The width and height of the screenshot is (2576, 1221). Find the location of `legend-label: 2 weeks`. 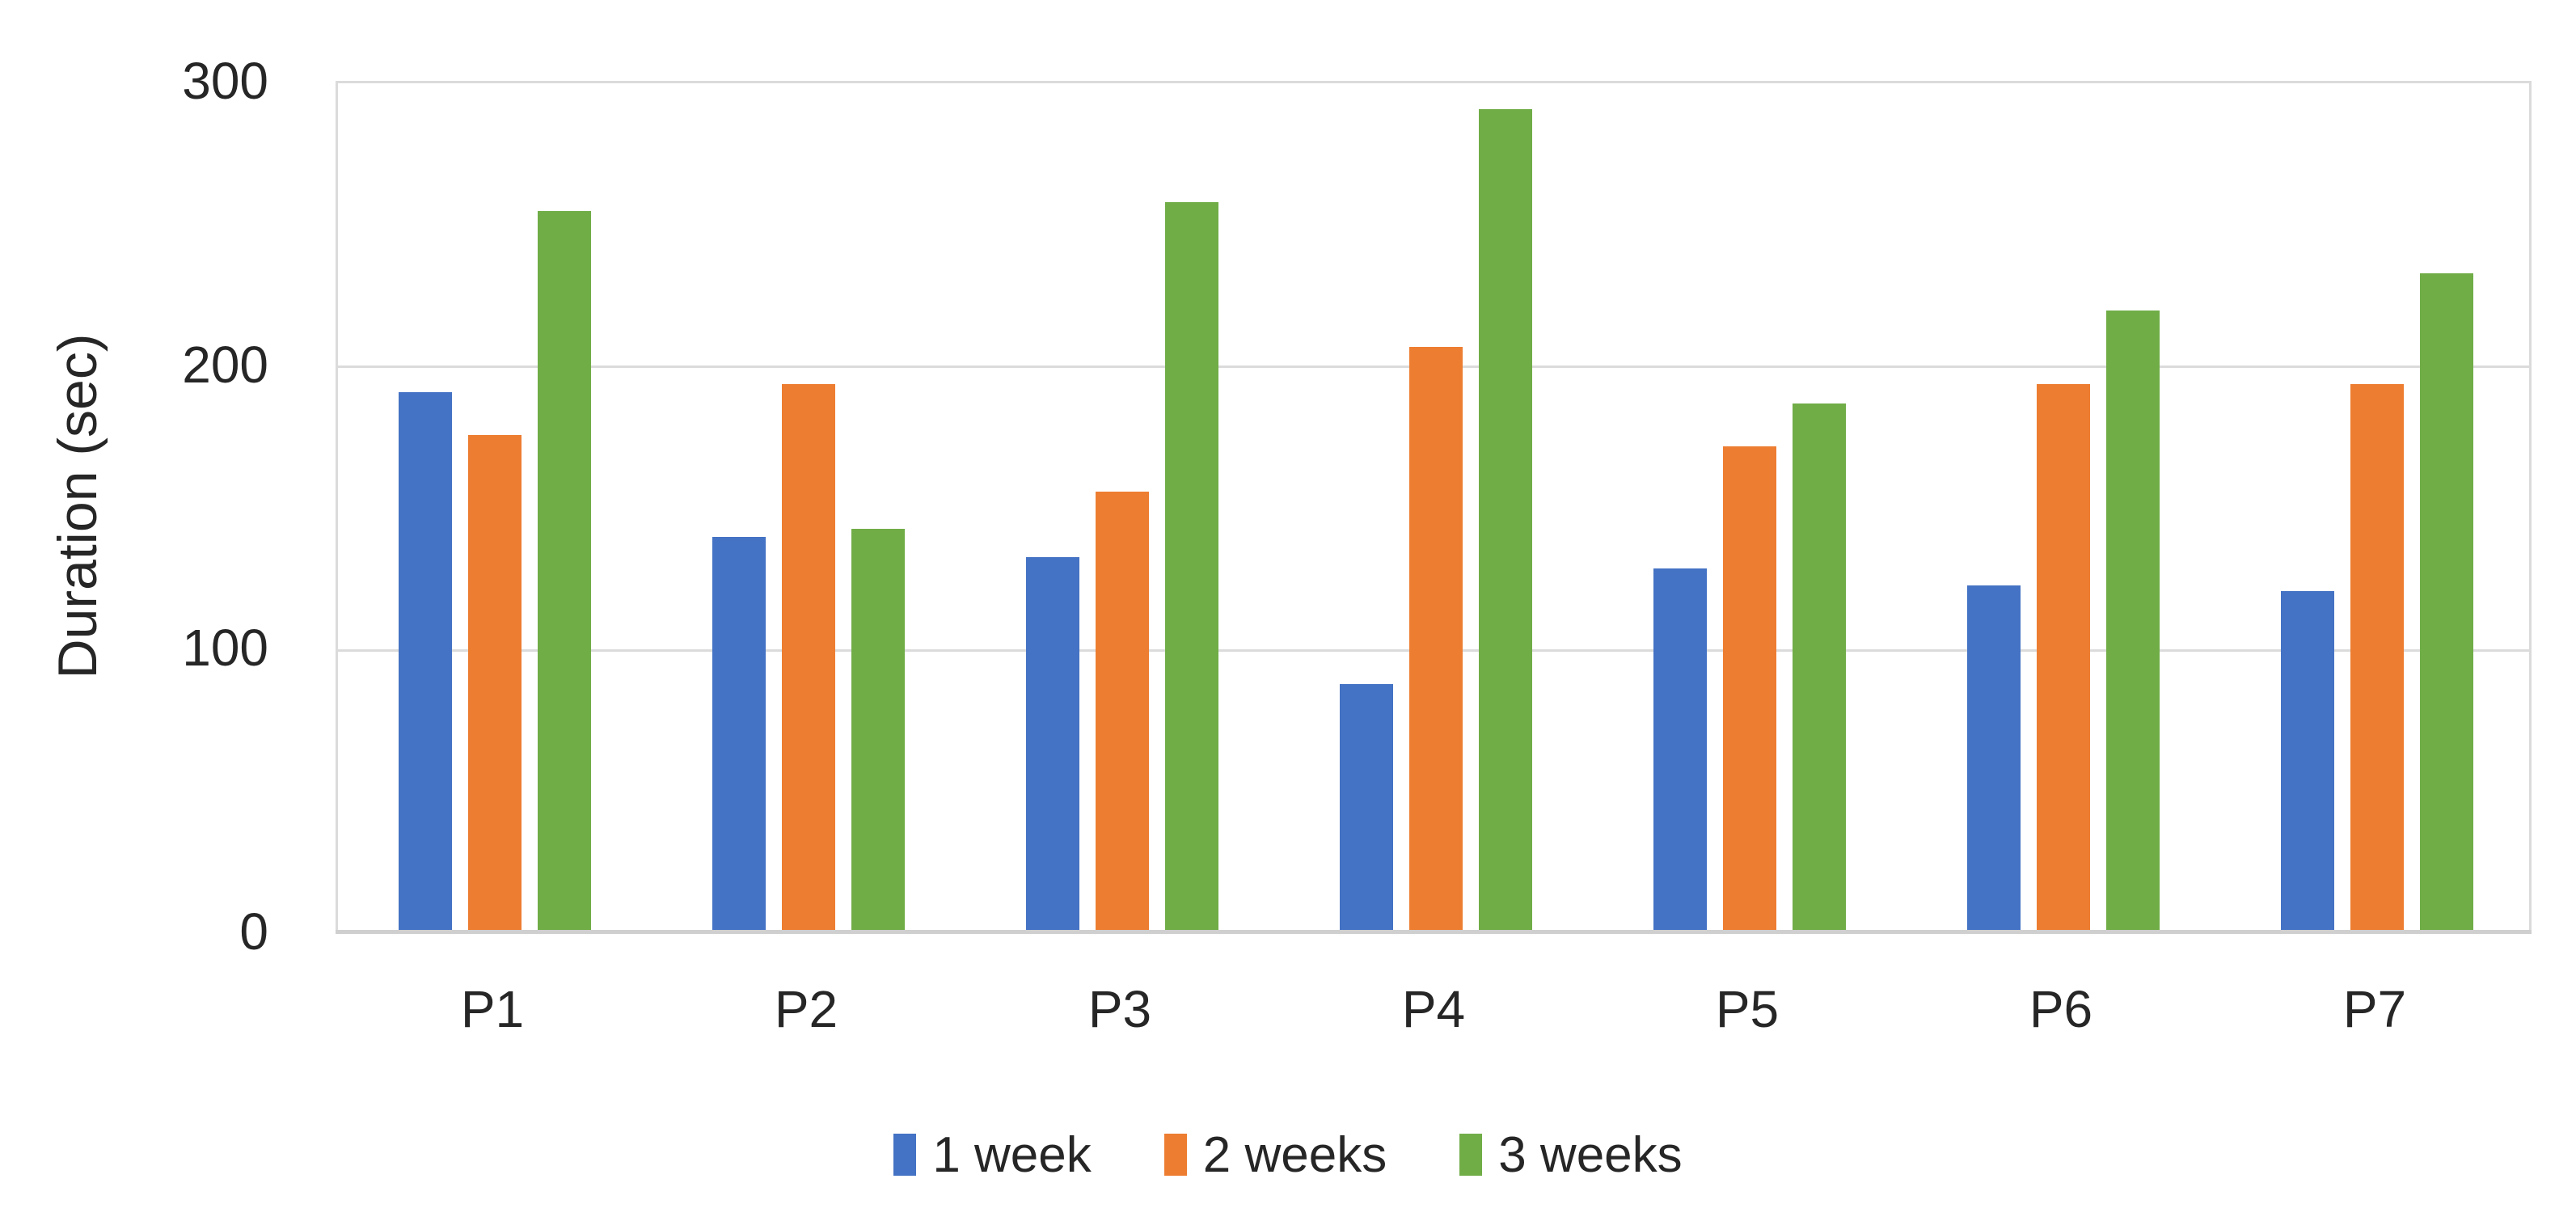

legend-label: 2 weeks is located at coordinates (1294, 1154).